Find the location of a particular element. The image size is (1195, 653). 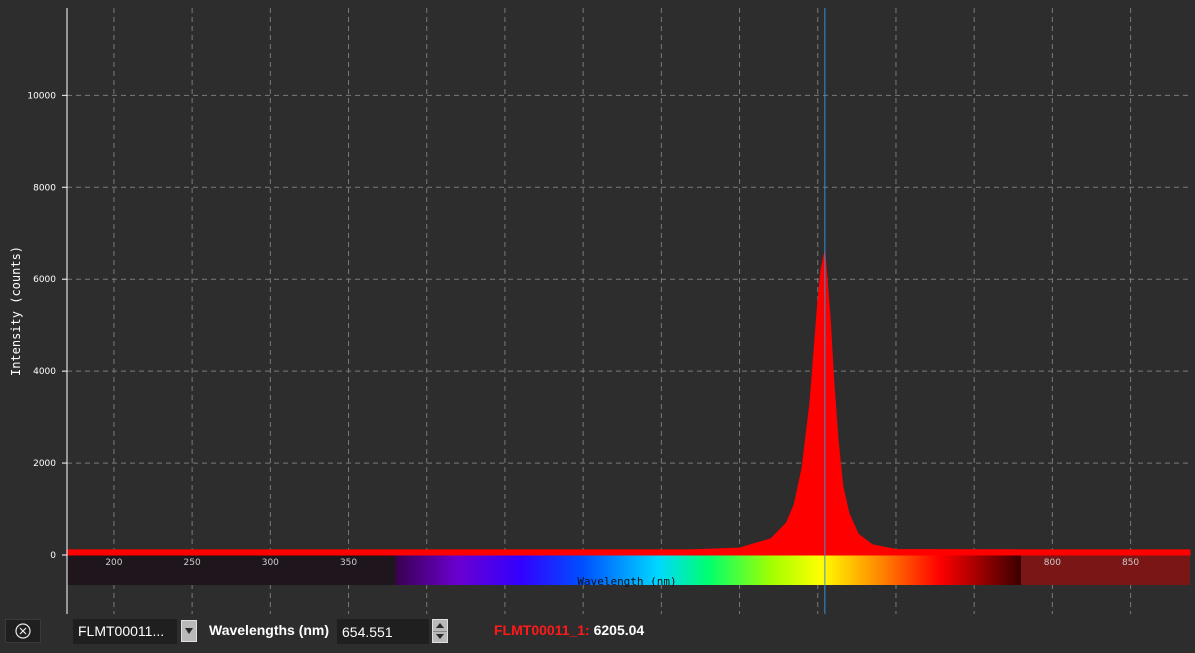

wavelength-input is located at coordinates (383, 631).